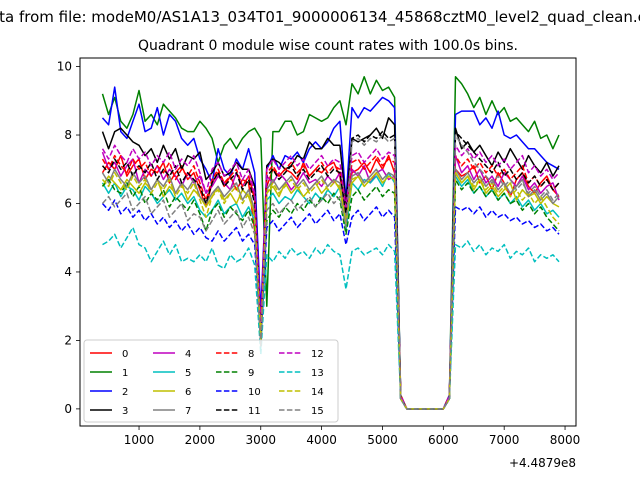 This screenshot has width=640, height=480. I want to click on legend-label-8: 8, so click(251, 354).